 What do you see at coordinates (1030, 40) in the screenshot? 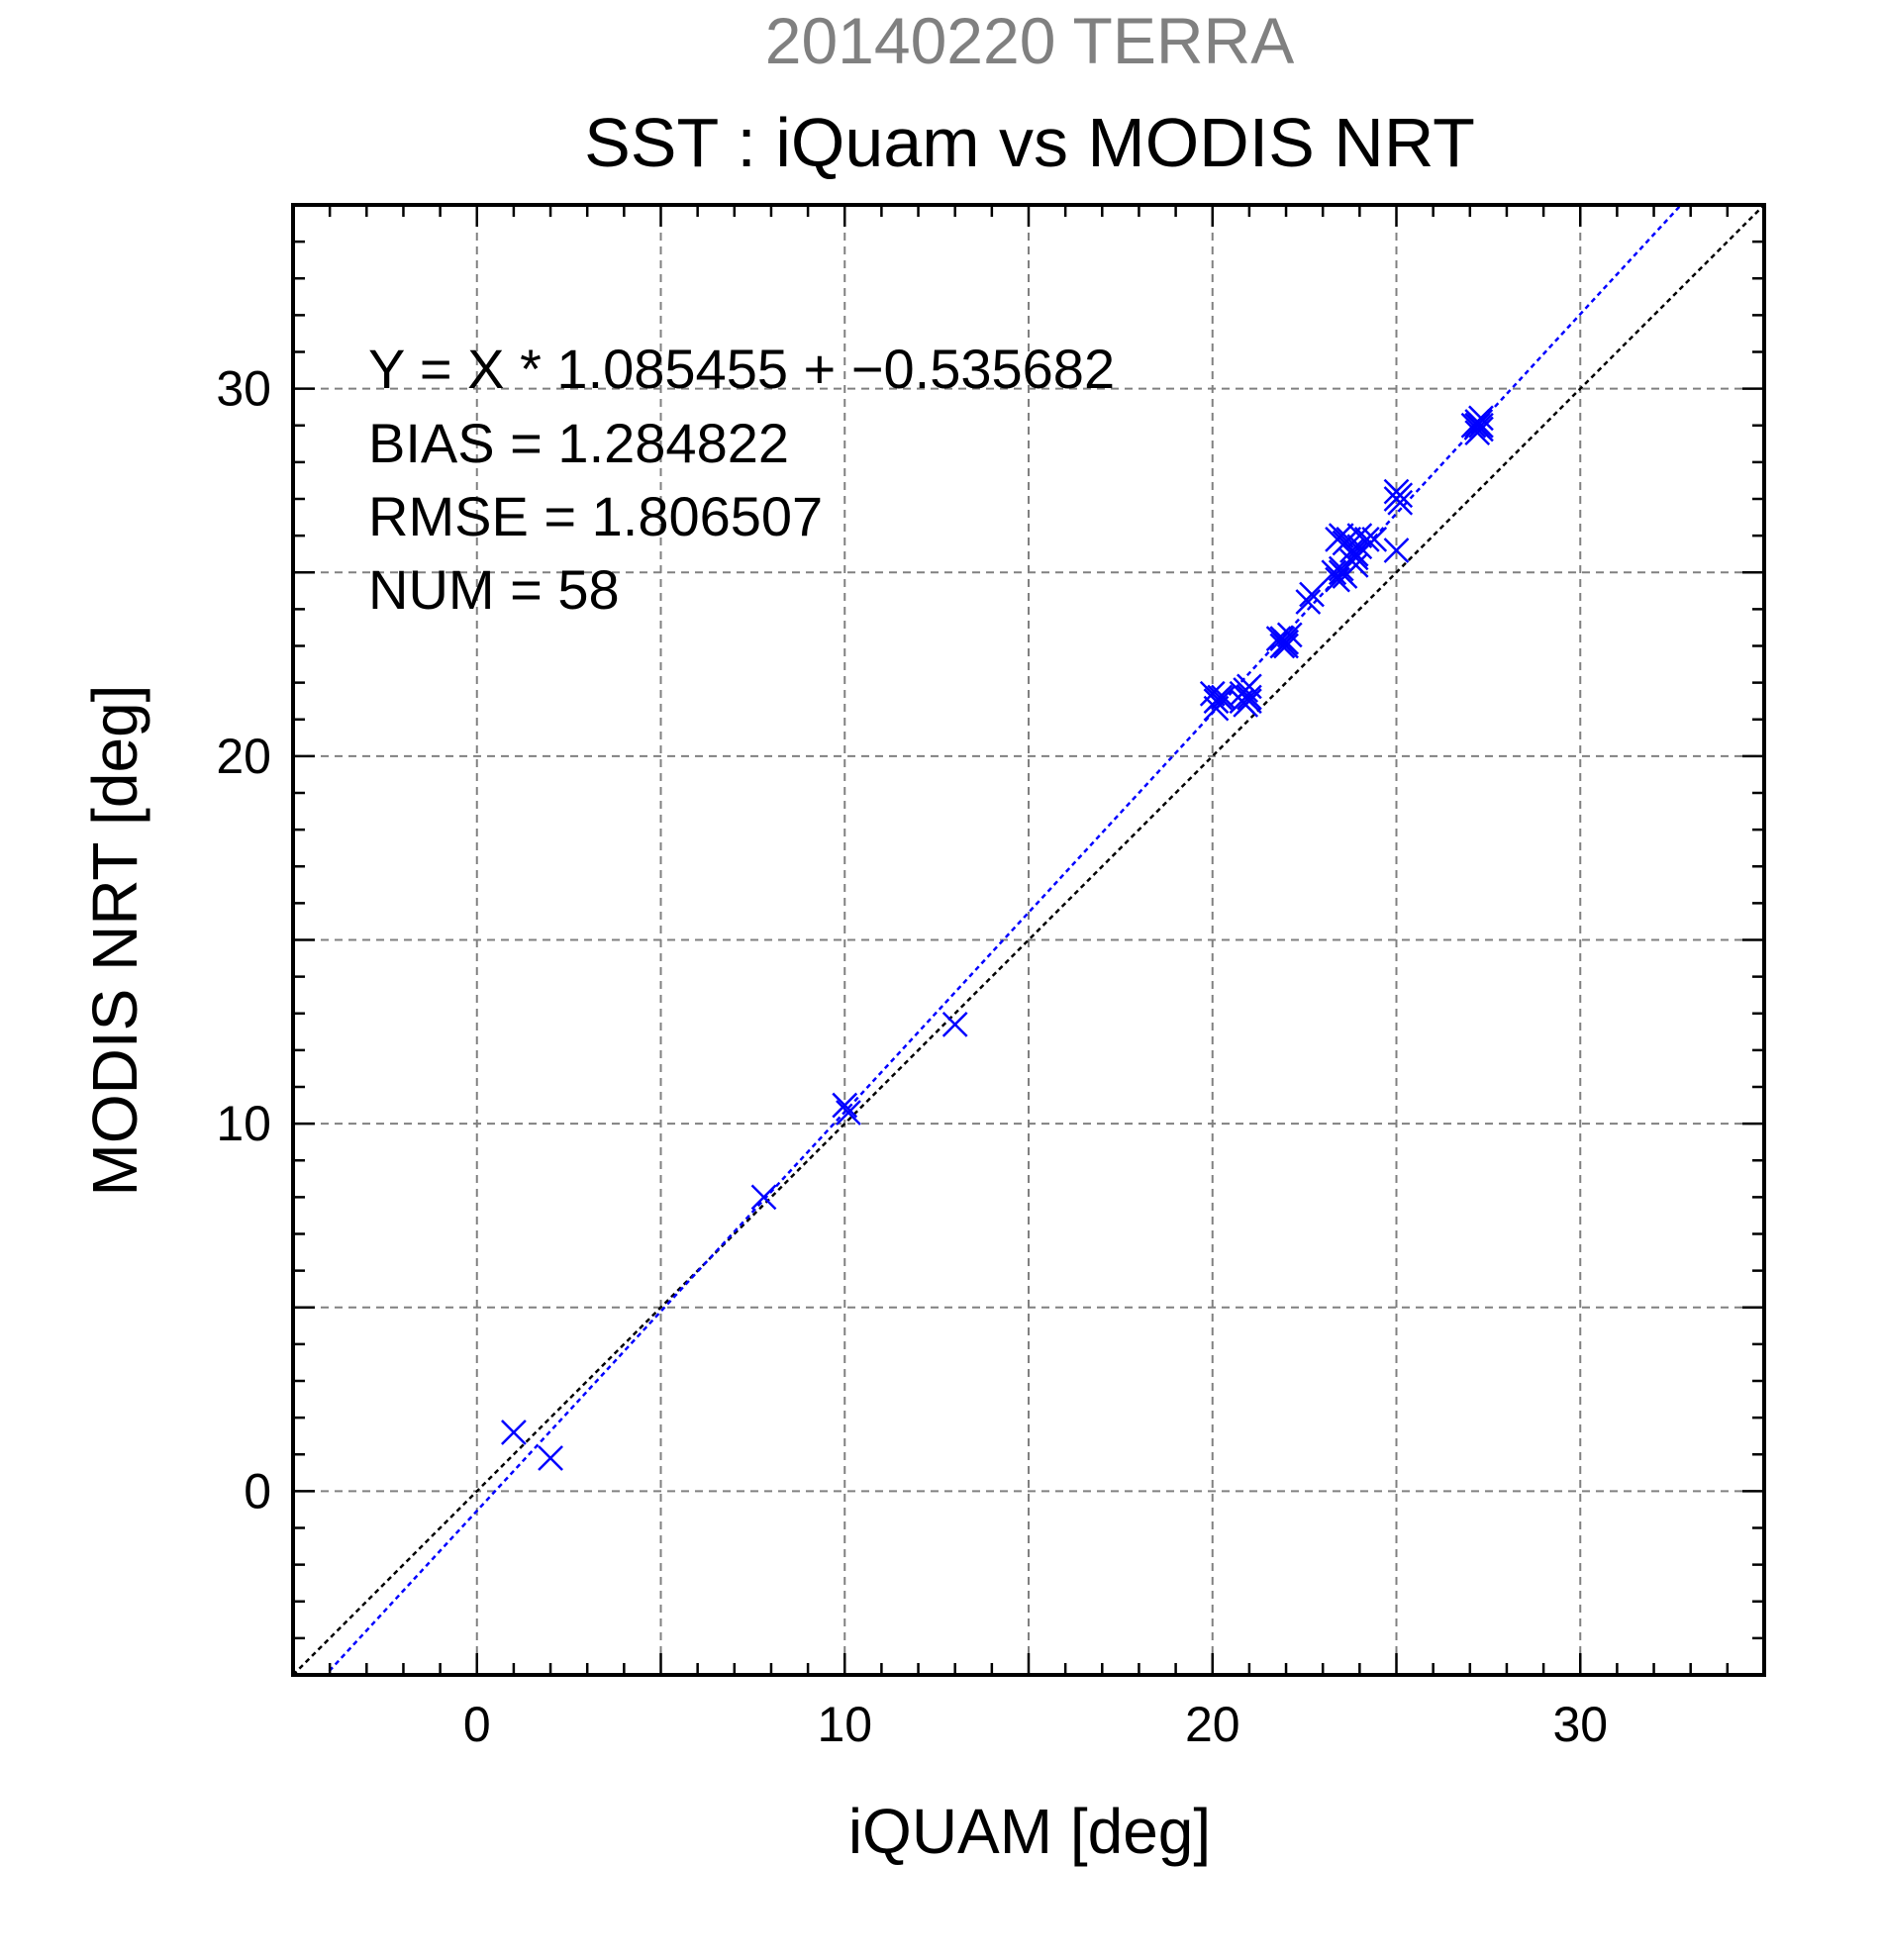
I see `chart-top-title: 20140220 TERRA` at bounding box center [1030, 40].